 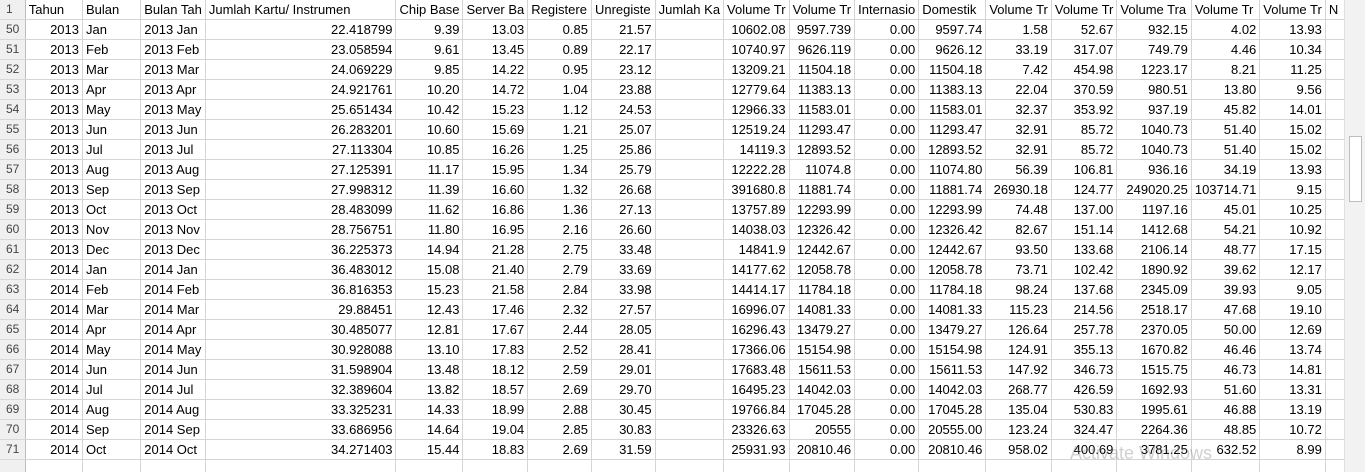 What do you see at coordinates (429, 109) in the screenshot?
I see `cell: 10.42` at bounding box center [429, 109].